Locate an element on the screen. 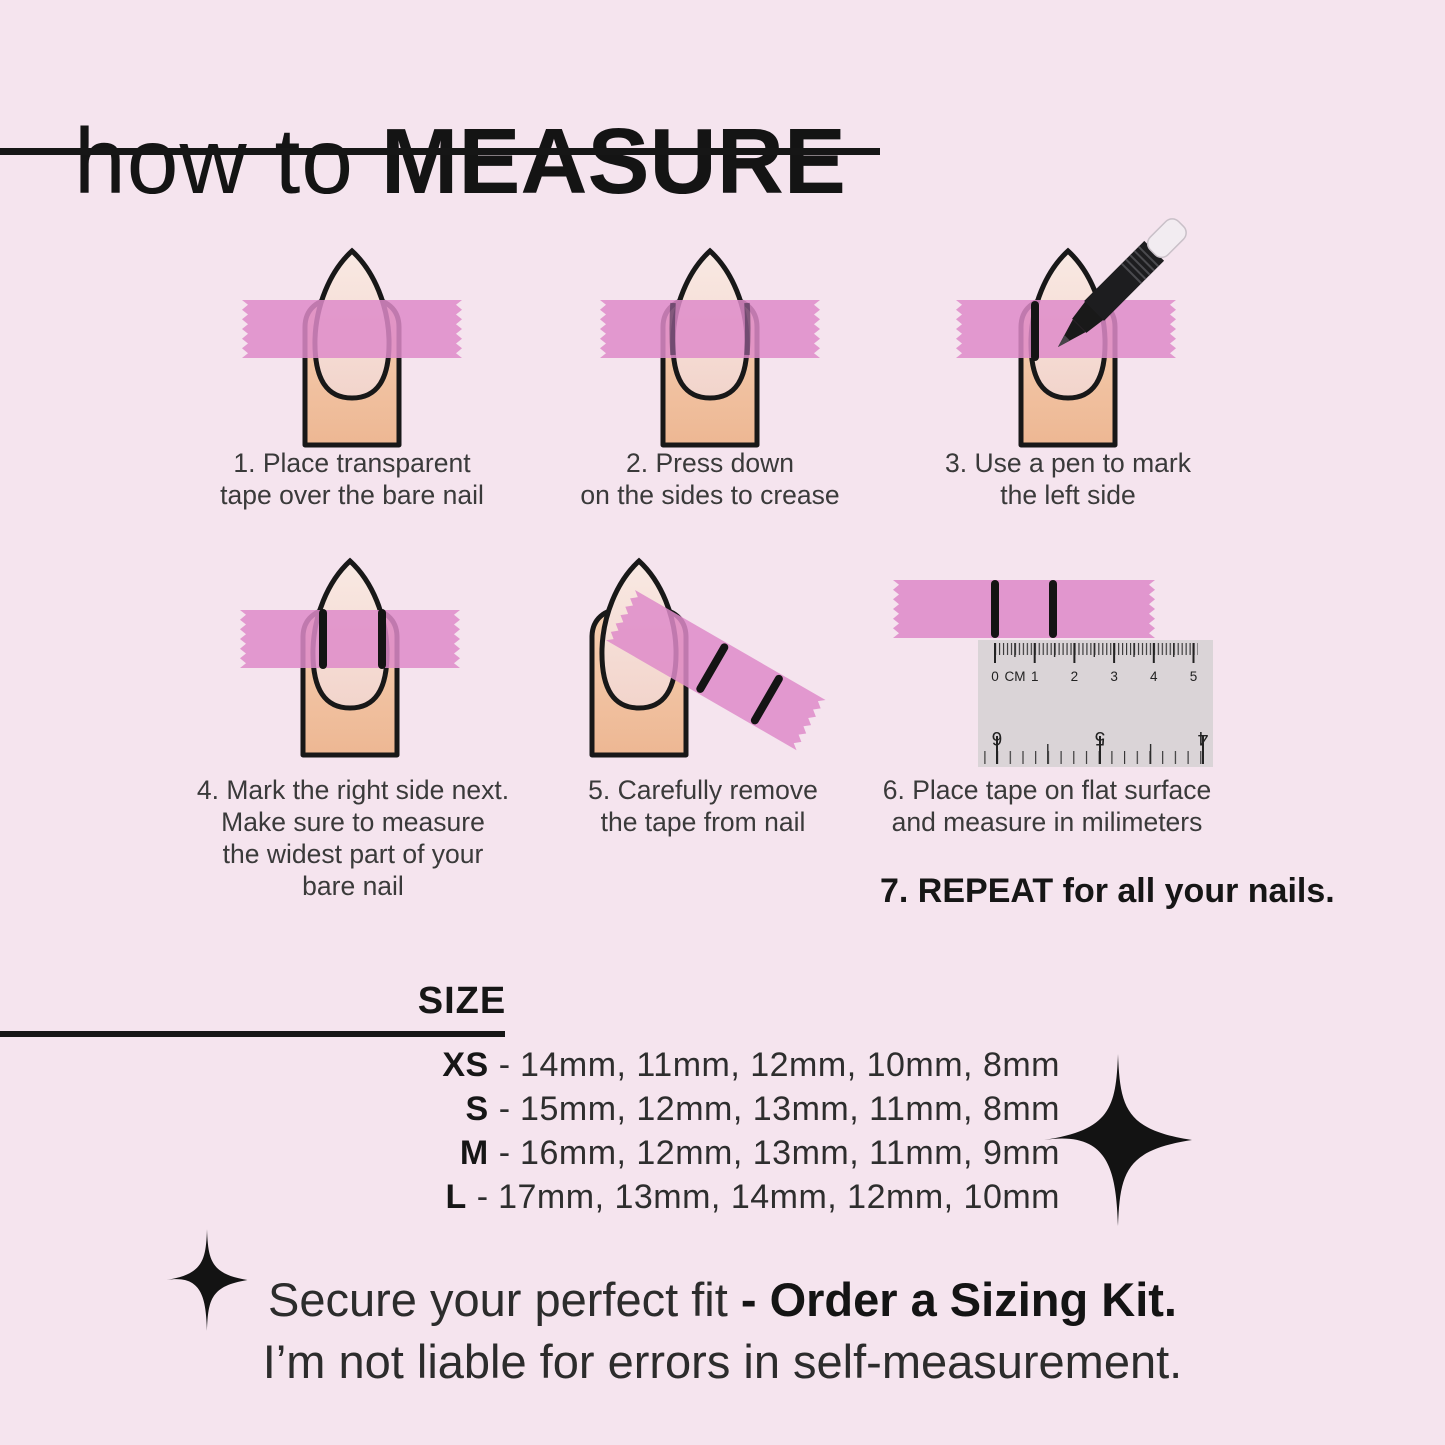 This screenshot has height=1445, width=1445. step3-pen-marking-illustration is located at coordinates (1071, 336).